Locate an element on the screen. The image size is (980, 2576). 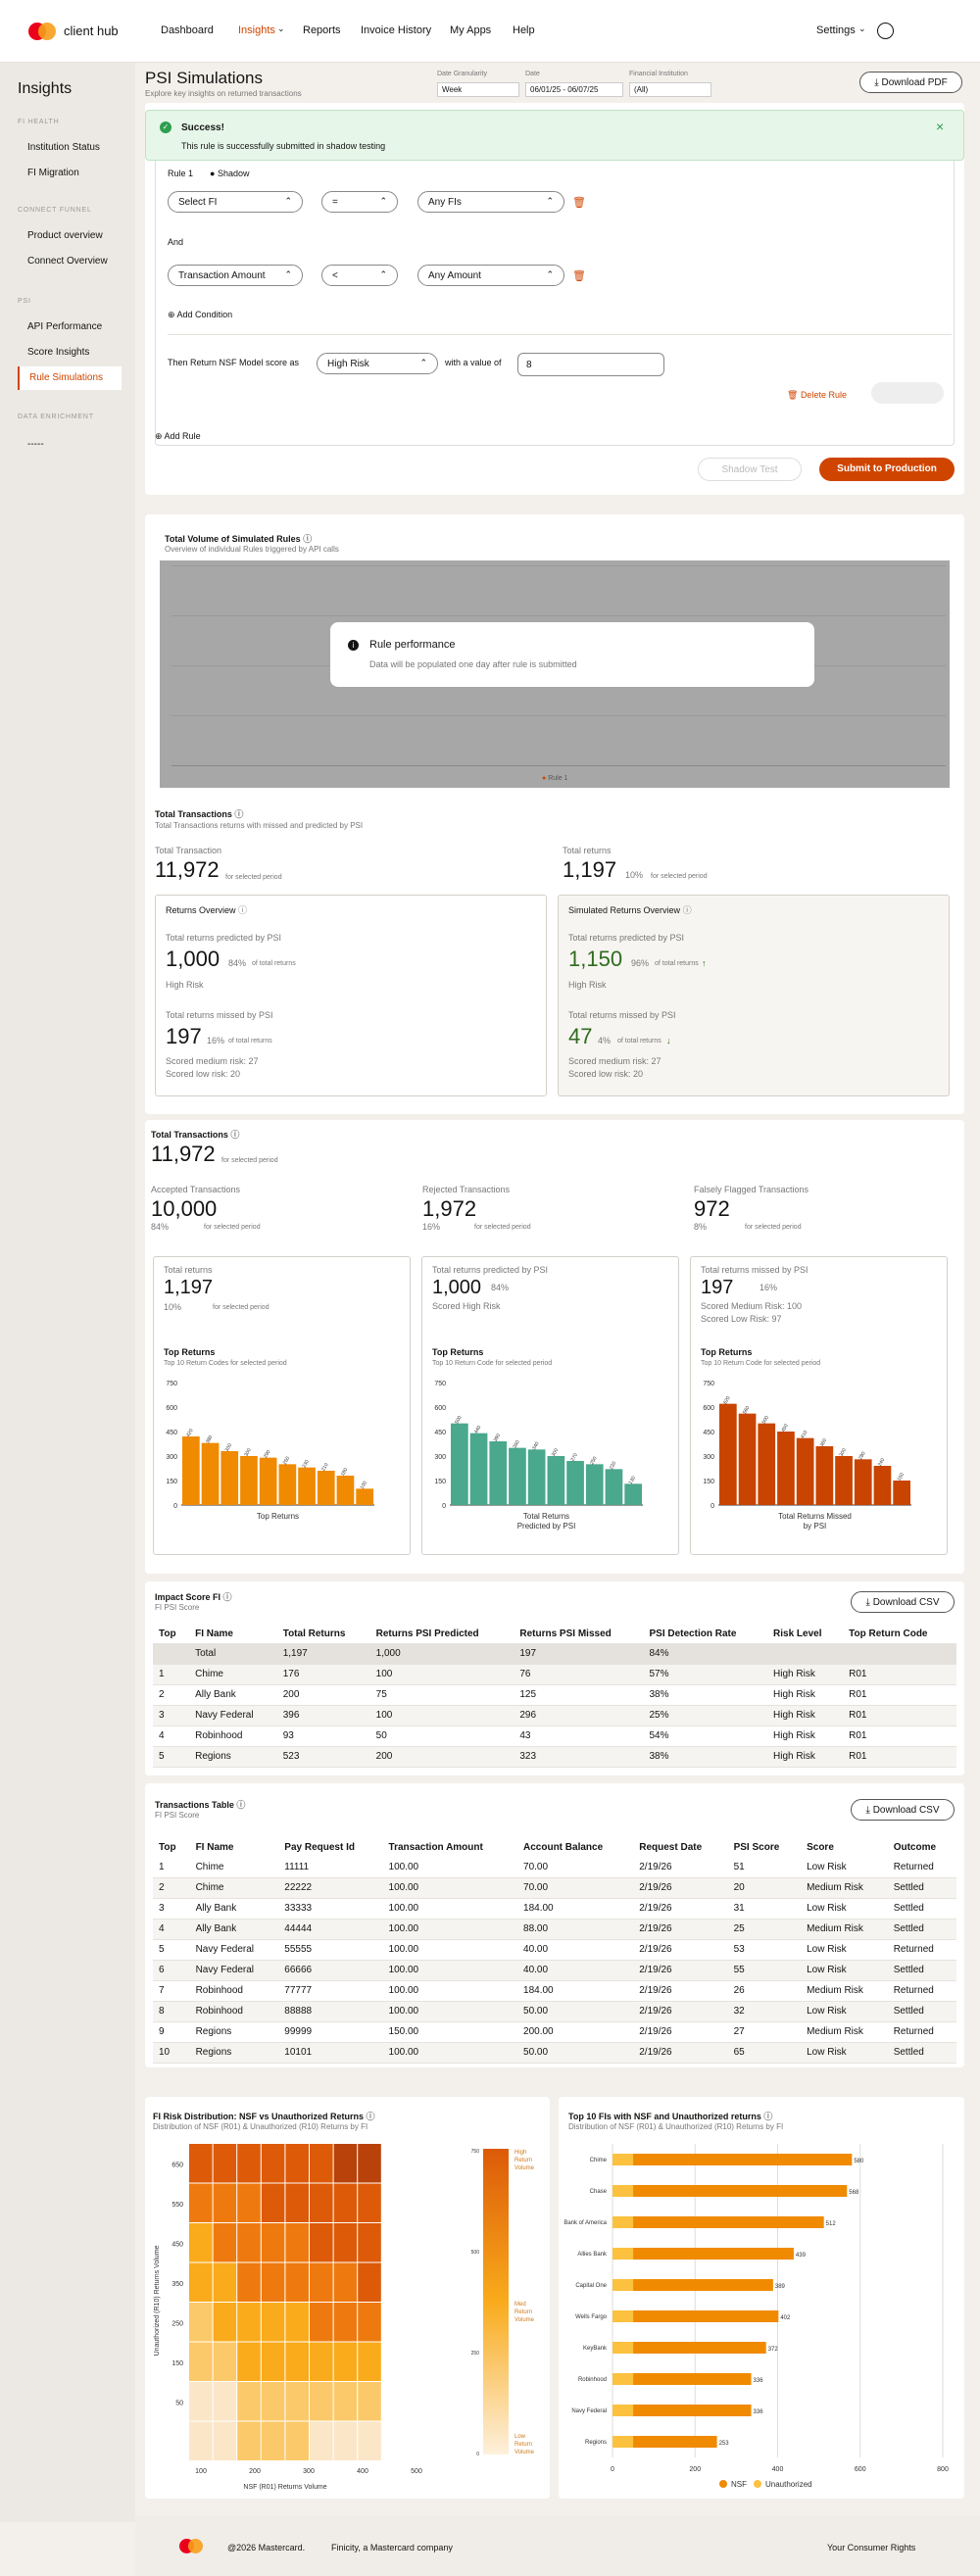
column-header: Pay Request Id is located at coordinates (319, 1847).